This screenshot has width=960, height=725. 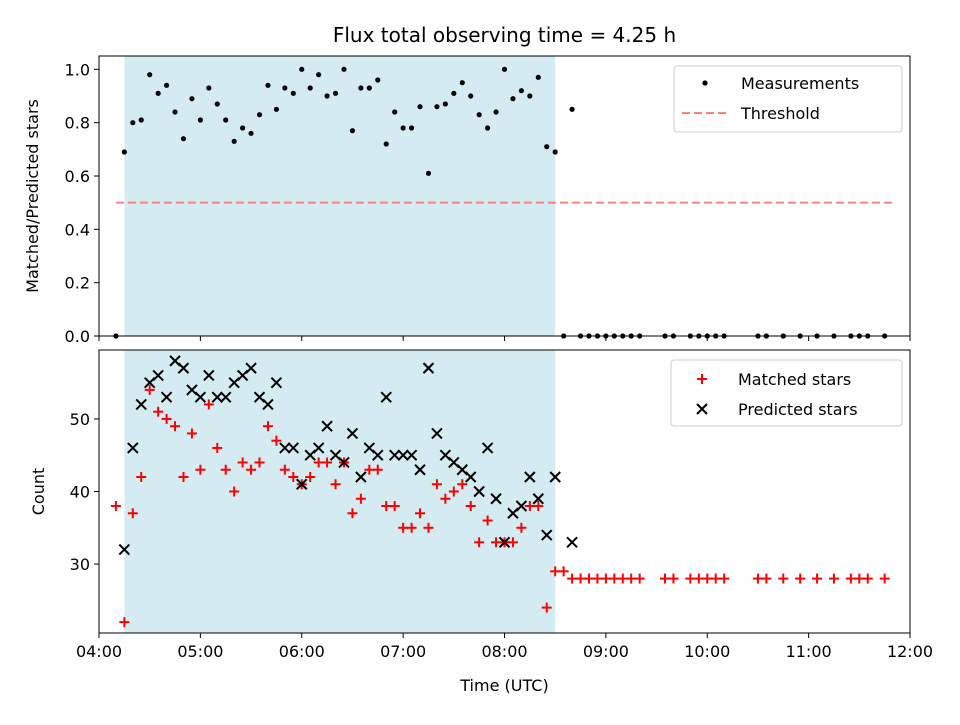 What do you see at coordinates (38, 492) in the screenshot?
I see `bottom-y-axis-label: Count` at bounding box center [38, 492].